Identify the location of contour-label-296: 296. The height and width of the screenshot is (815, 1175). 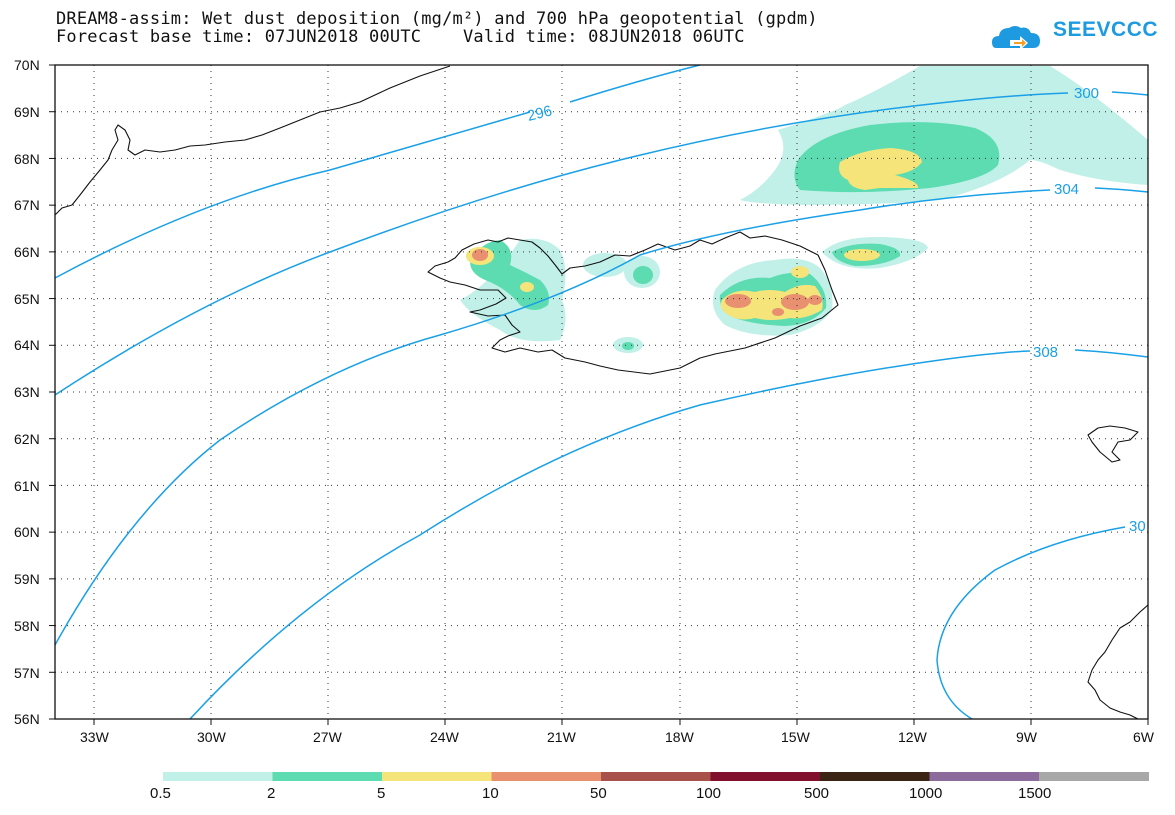
(539, 113).